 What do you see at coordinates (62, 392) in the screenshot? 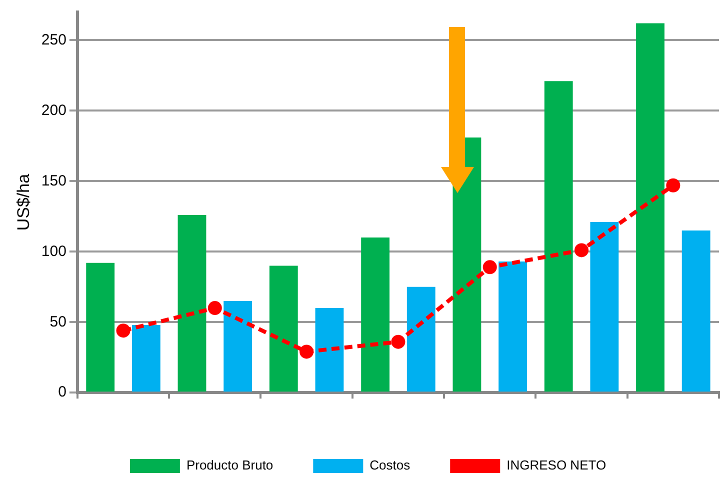
I see `y-tick-label: 0` at bounding box center [62, 392].